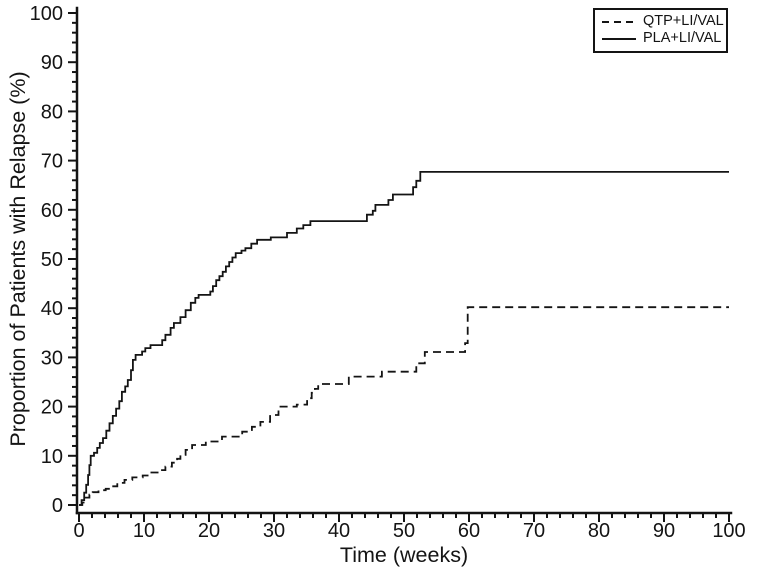  I want to click on x-tick-label: 60, so click(469, 531).